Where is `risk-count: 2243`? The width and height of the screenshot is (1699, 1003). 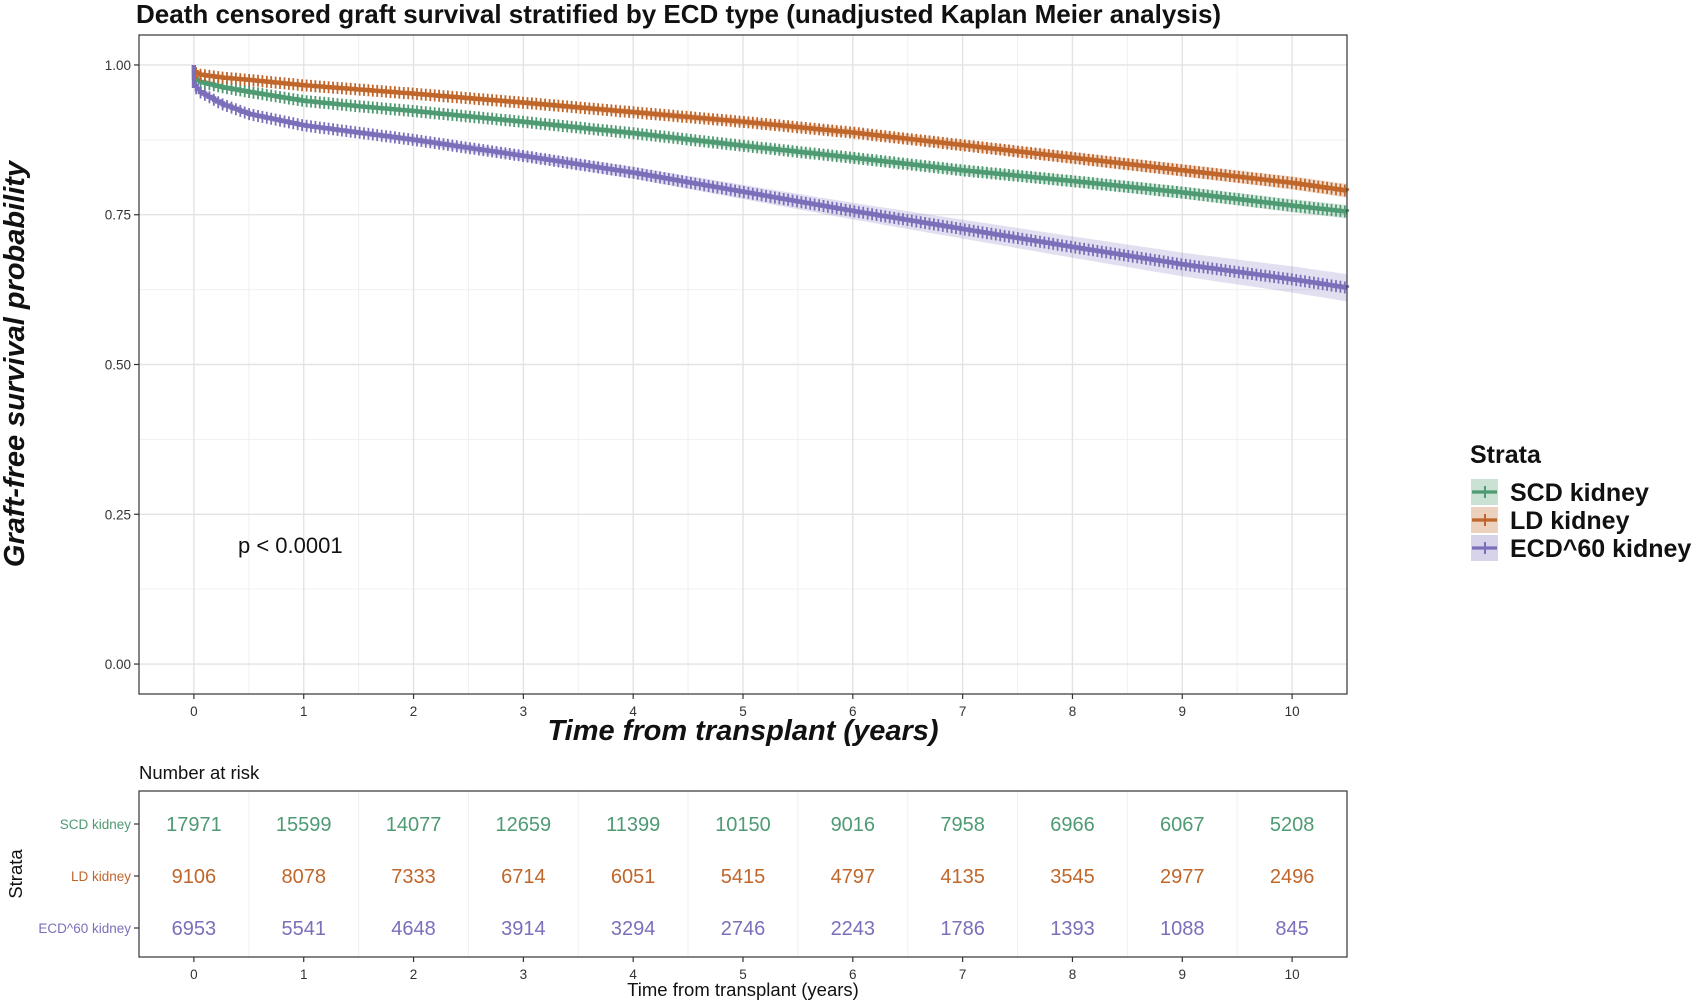 risk-count: 2243 is located at coordinates (853, 929).